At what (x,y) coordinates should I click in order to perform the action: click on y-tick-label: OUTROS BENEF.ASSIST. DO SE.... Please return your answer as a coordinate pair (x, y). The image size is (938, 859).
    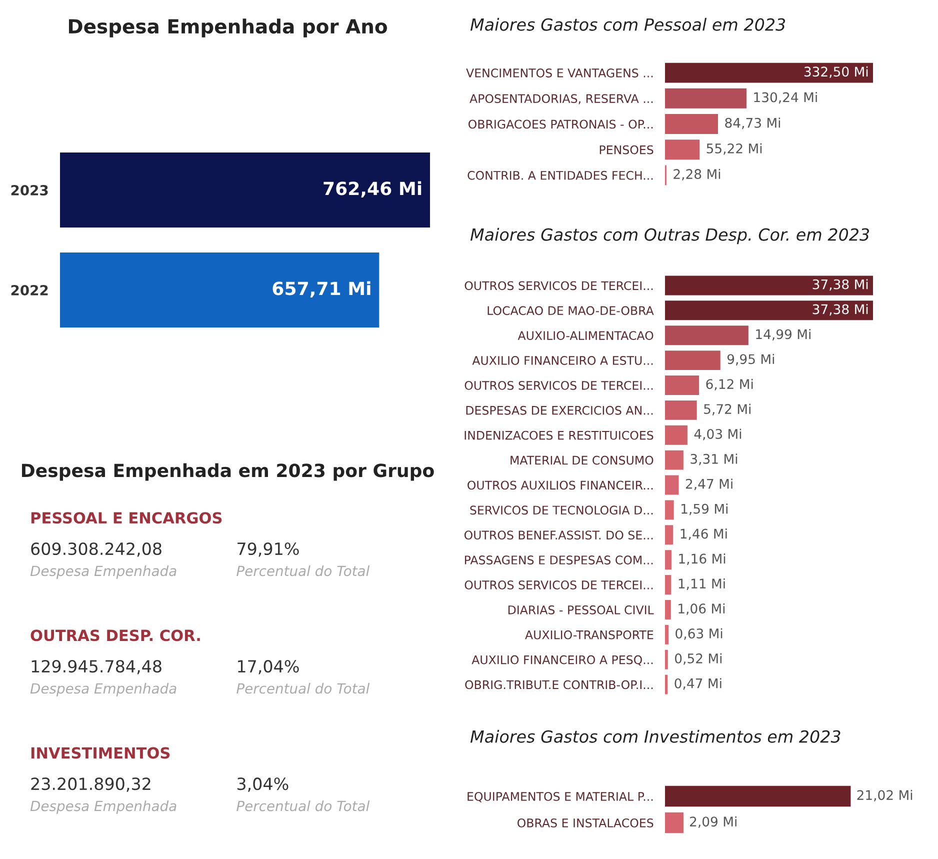
    Looking at the image, I should click on (558, 535).